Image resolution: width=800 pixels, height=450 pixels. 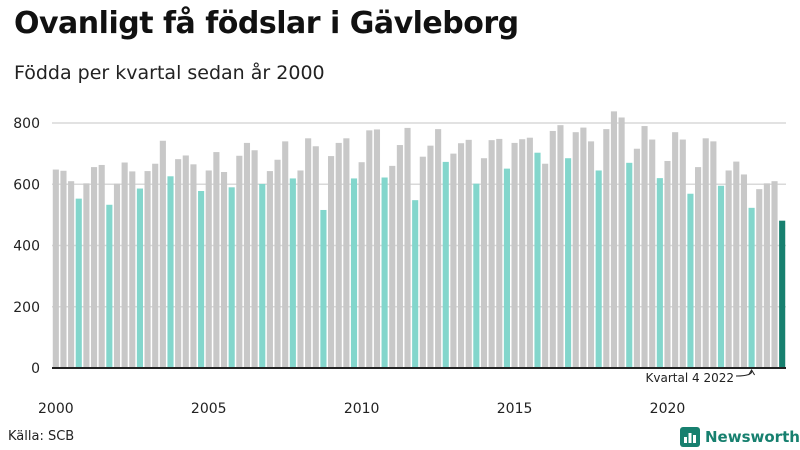 What do you see at coordinates (209, 409) in the screenshot?
I see `x-tick-label: 2005` at bounding box center [209, 409].